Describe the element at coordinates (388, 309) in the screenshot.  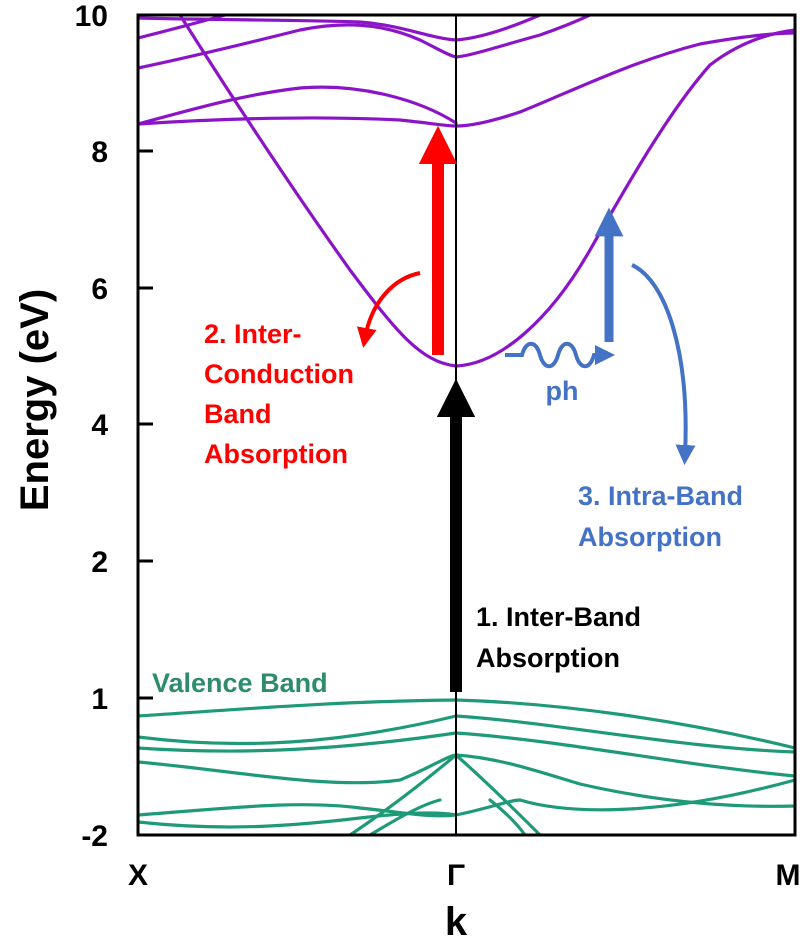
I see `inter-conduction-curved-arrow` at that location.